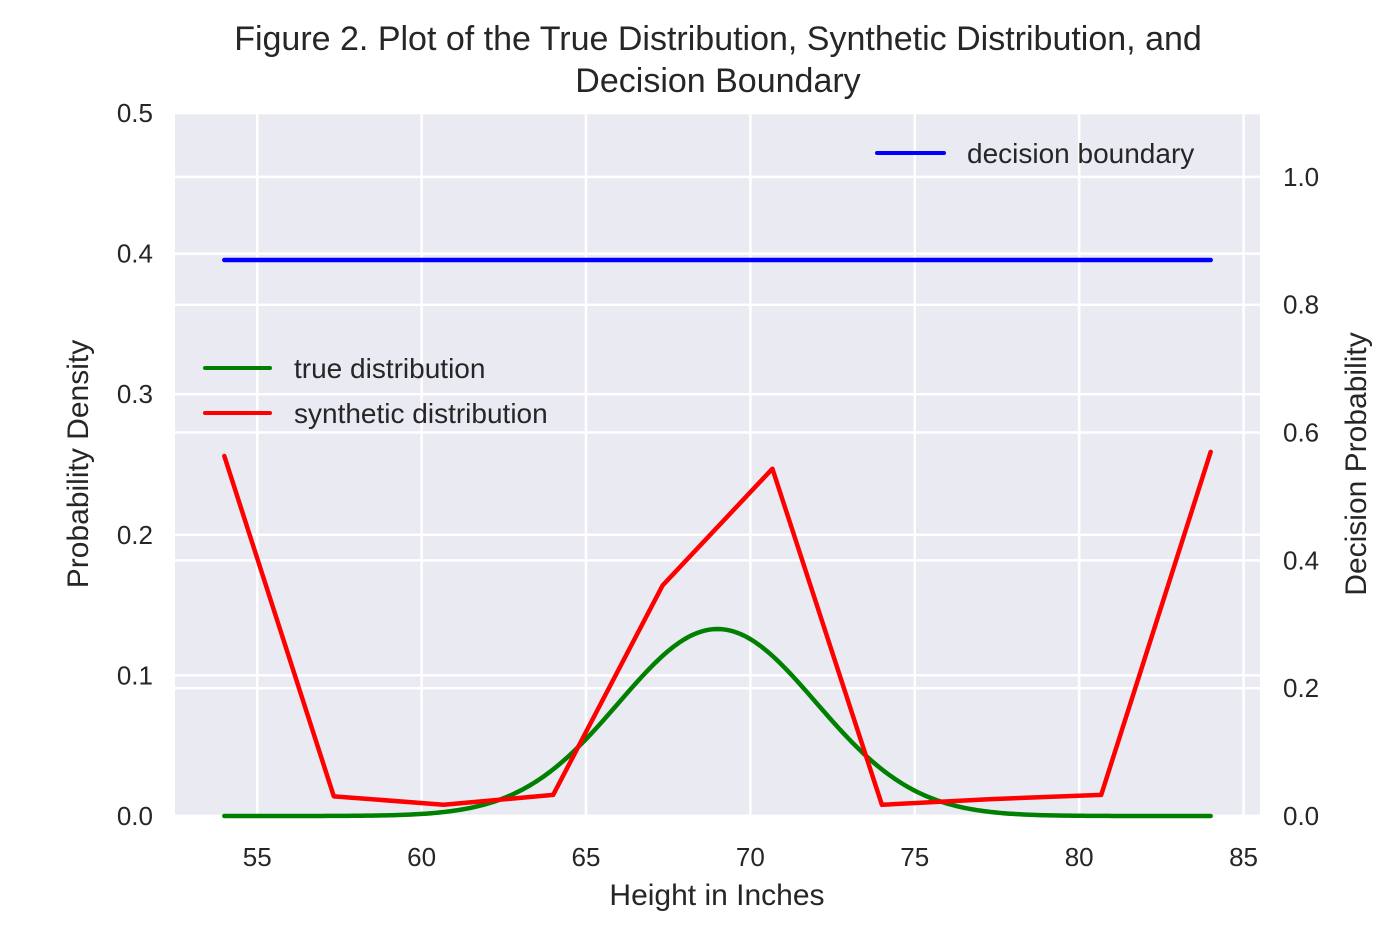 Image resolution: width=1400 pixels, height=933 pixels. Describe the element at coordinates (421, 413) in the screenshot. I see `legend-label-synthetic-distribution: synthetic distribution` at that location.